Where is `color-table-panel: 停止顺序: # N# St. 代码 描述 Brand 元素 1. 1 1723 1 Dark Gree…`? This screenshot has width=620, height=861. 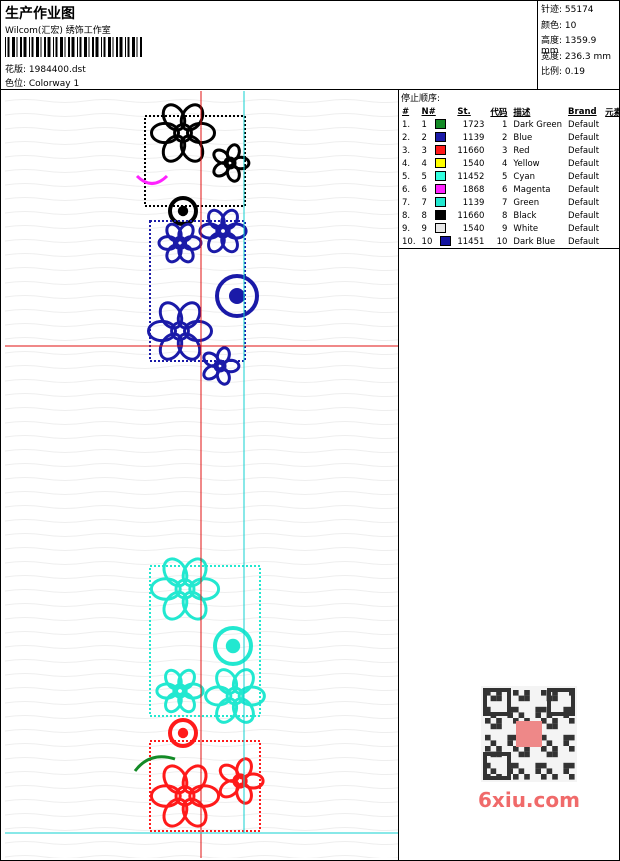
color-table-panel: 停止顺序: # N# St. 代码 描述 Brand 元素 1. 1 1723 1 Dark Gree… is located at coordinates (509, 169).